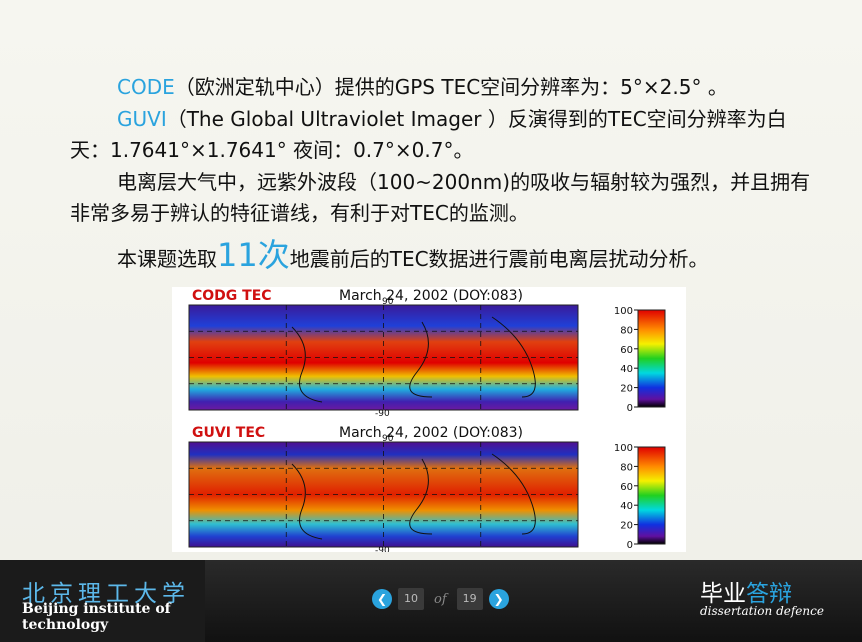 The image size is (862, 642). I want to click on next-button: ❯, so click(498, 599).